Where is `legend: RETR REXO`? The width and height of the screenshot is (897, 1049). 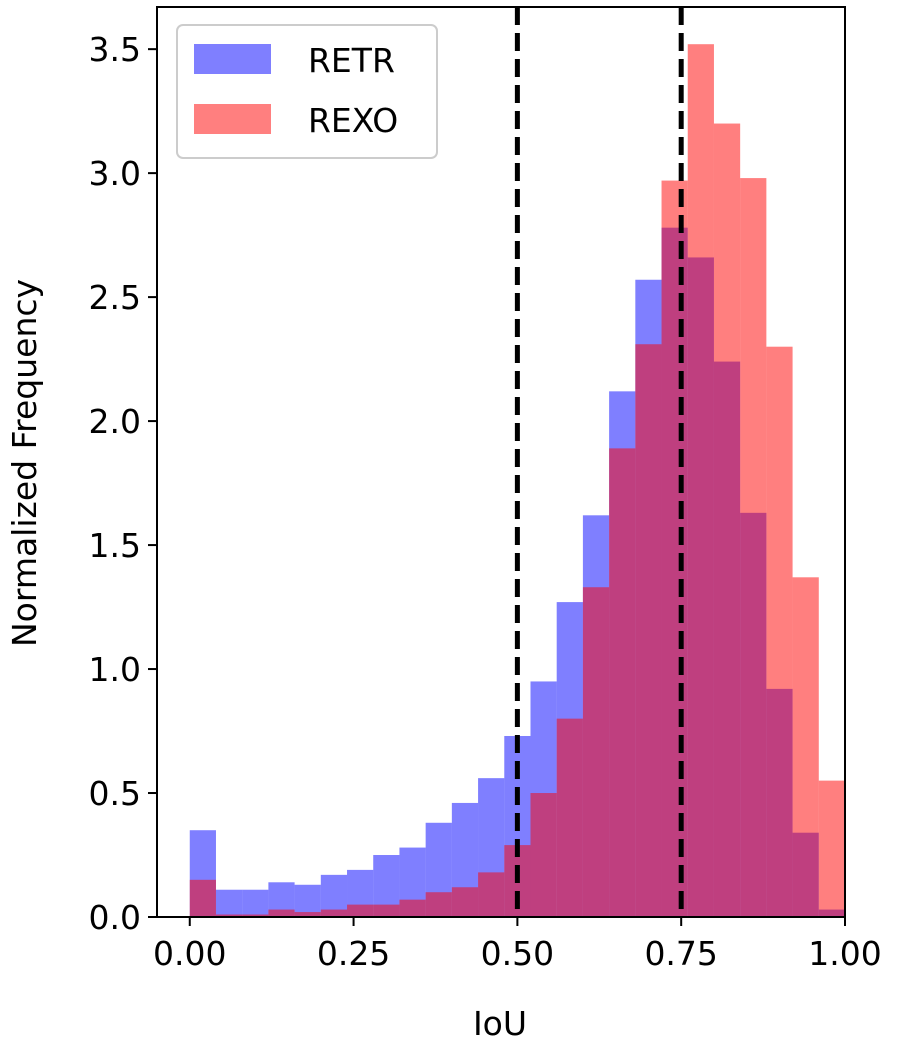
legend: RETR REXO is located at coordinates (307, 91).